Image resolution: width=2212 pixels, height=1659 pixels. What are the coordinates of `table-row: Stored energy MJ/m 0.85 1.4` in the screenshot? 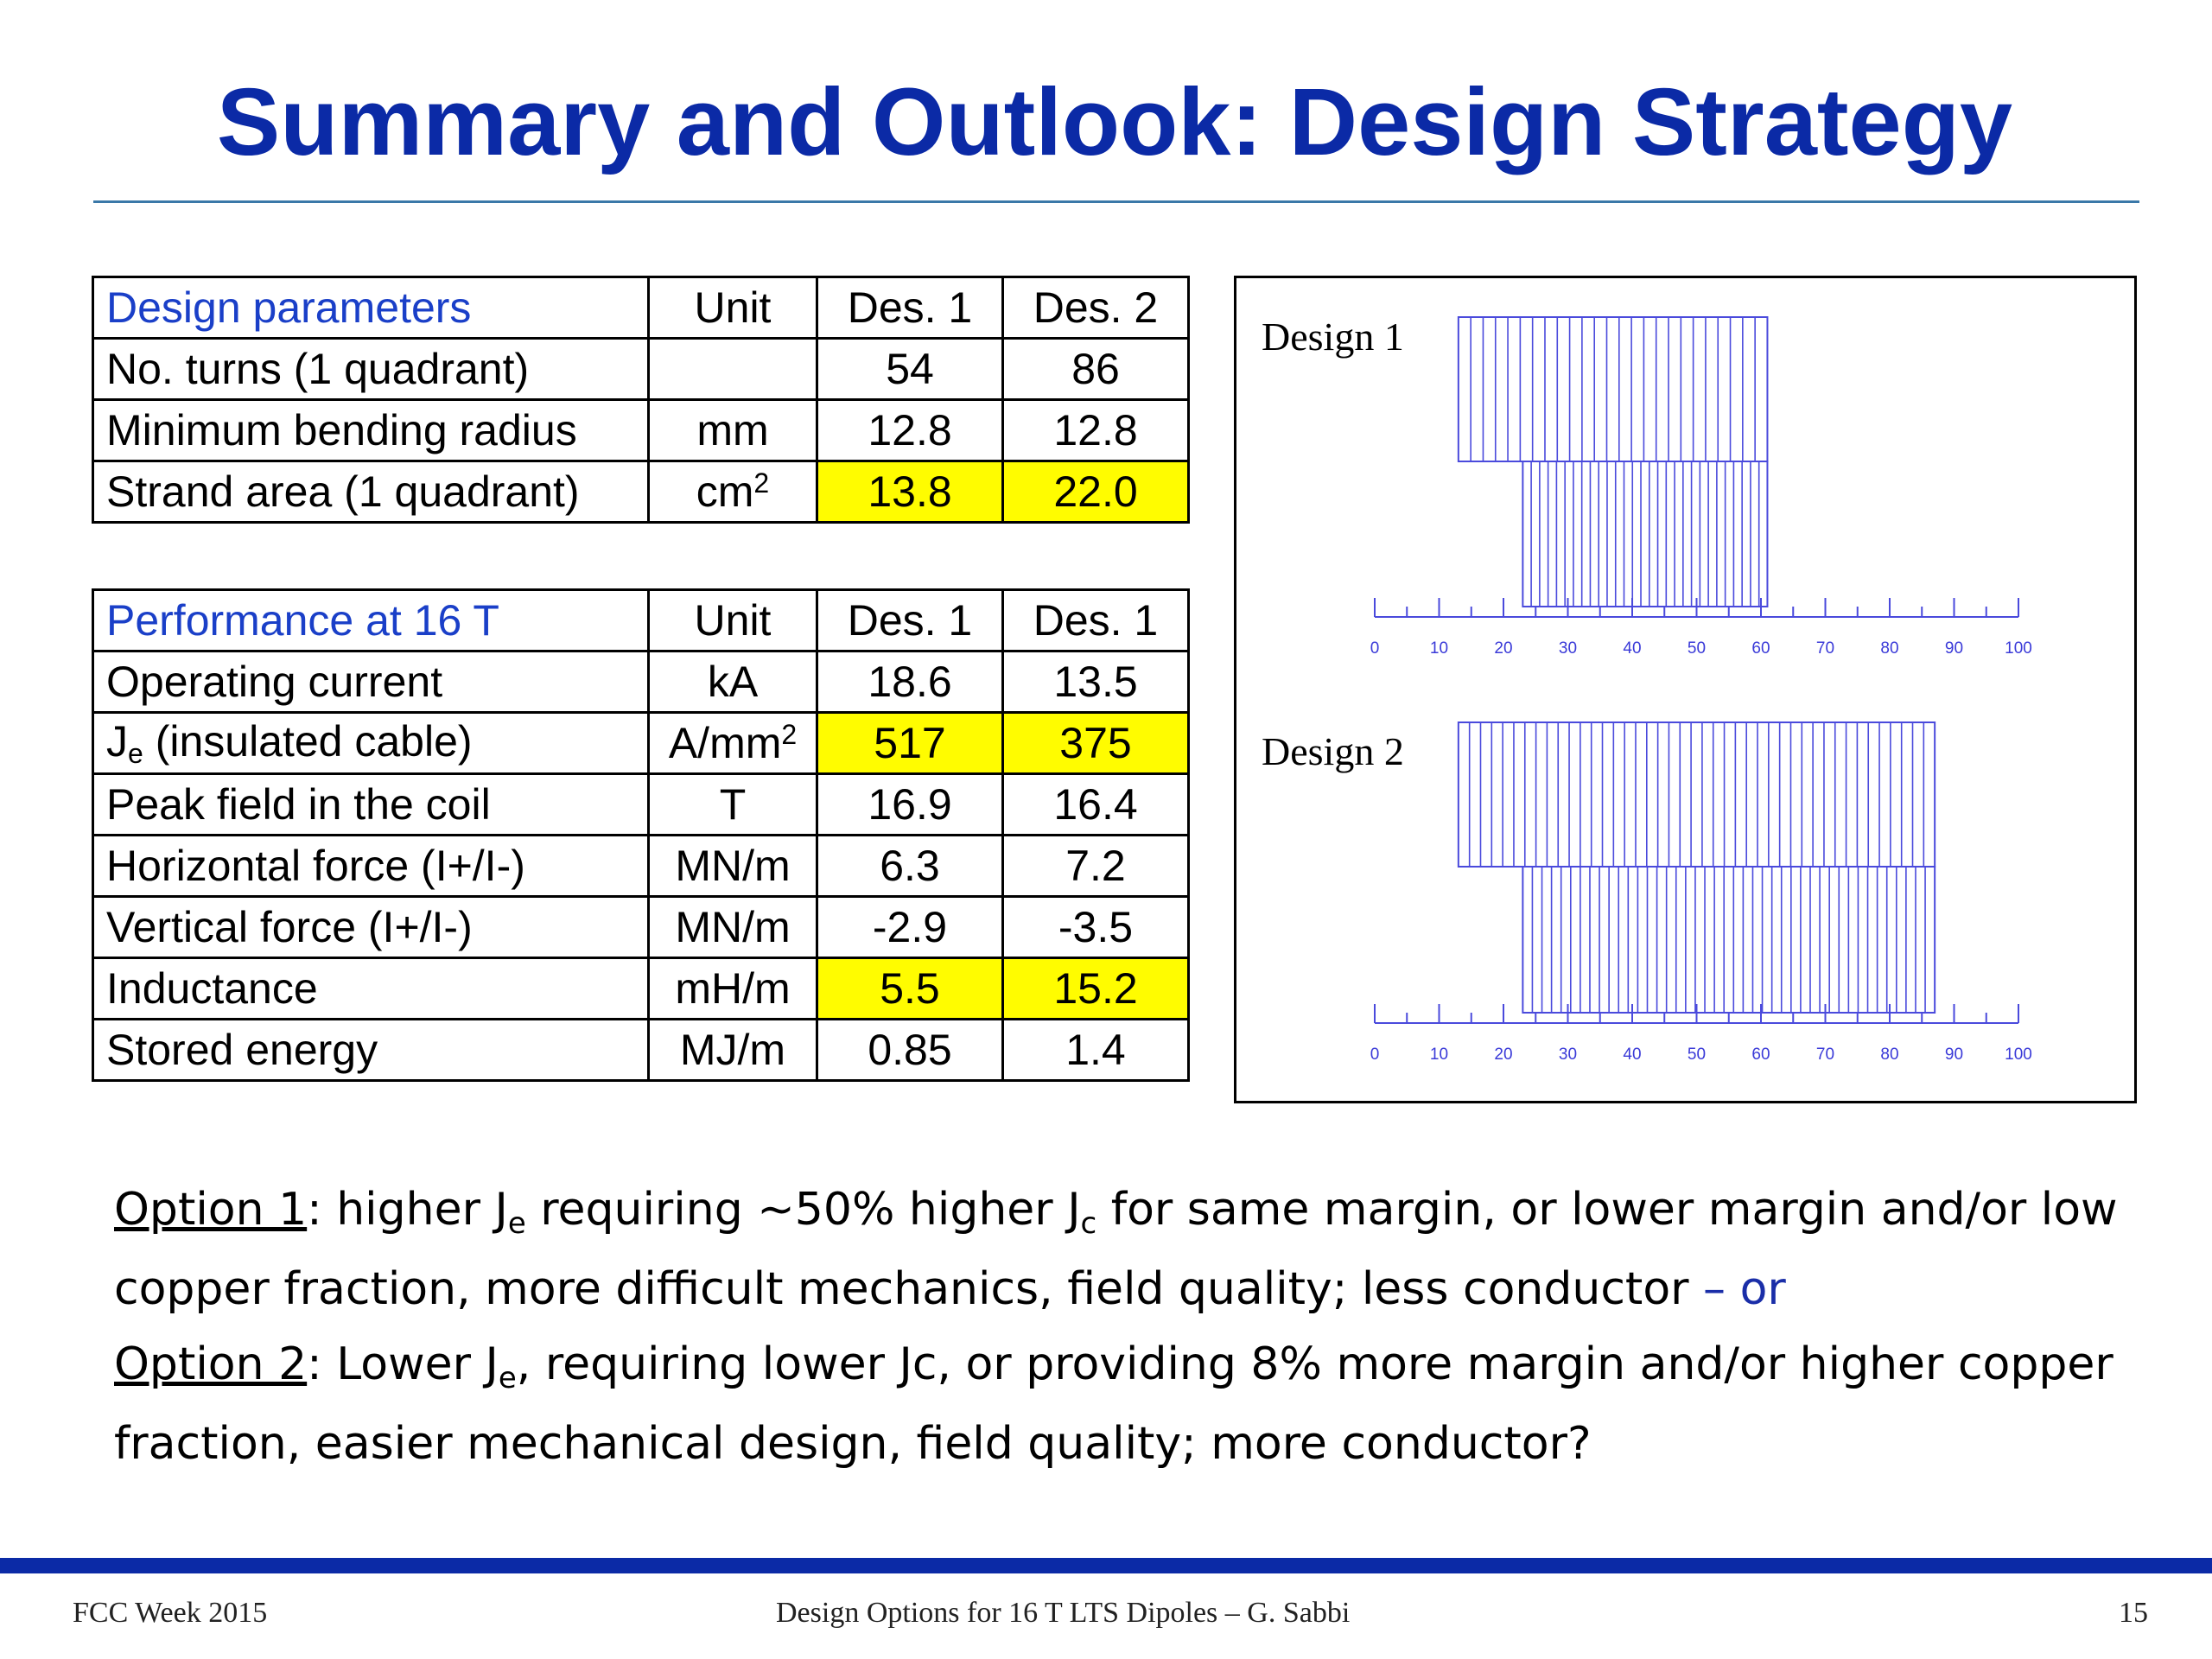 It's located at (641, 1050).